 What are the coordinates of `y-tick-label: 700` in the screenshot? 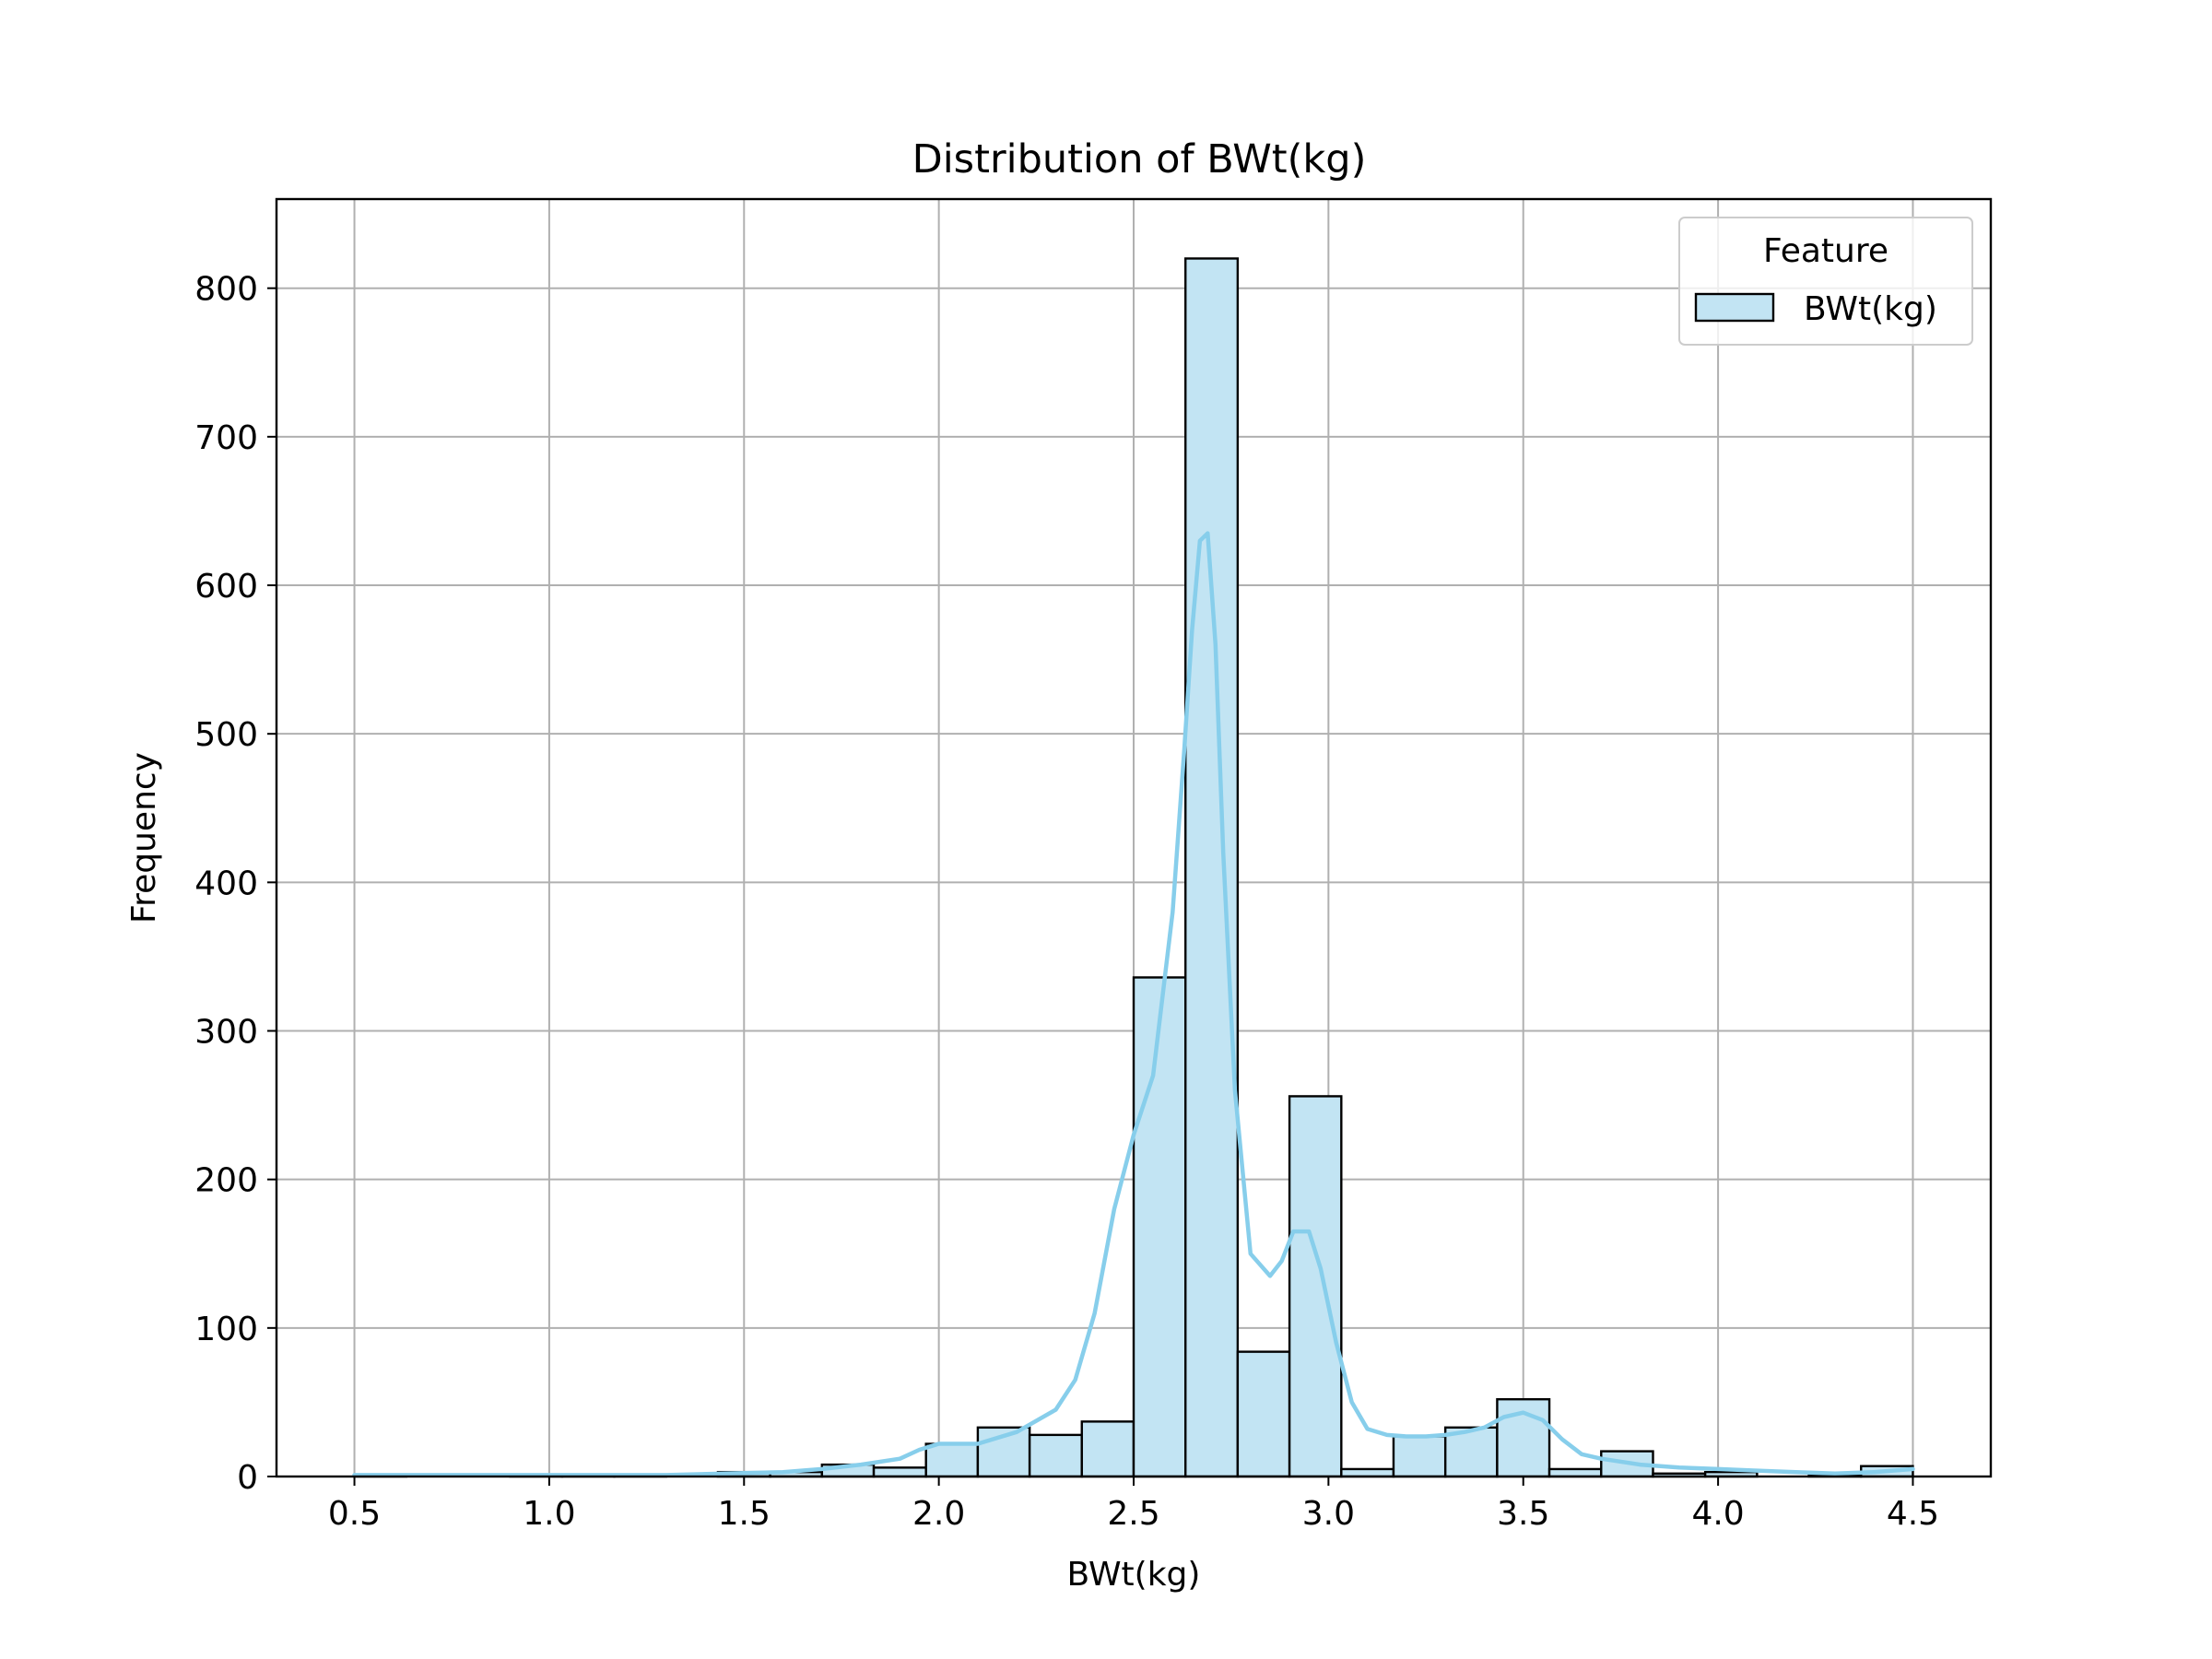 It's located at (226, 438).